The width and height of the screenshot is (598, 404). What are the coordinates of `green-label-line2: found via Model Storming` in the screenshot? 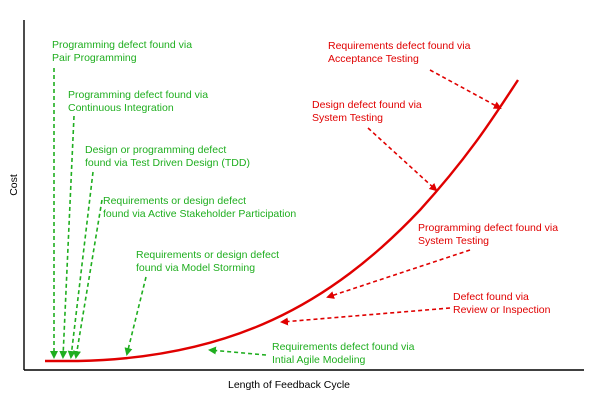 It's located at (195, 268).